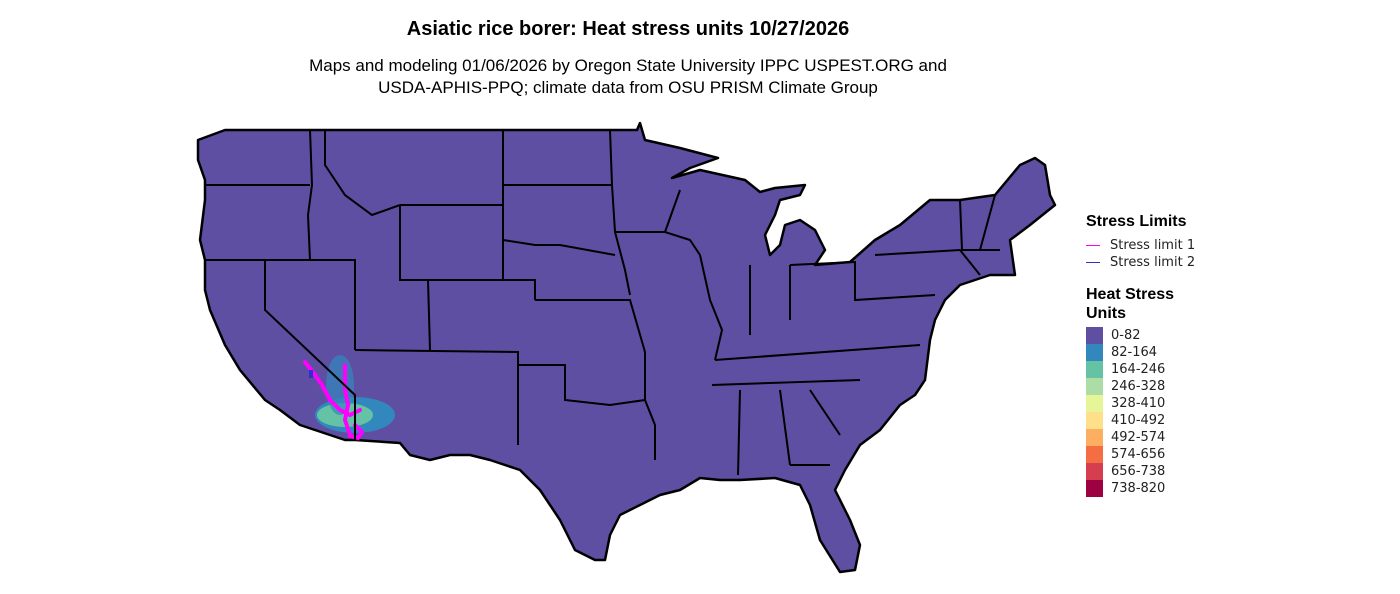 The height and width of the screenshot is (594, 1400). I want to click on stress-limit-label: Stress limit 1, so click(1153, 245).